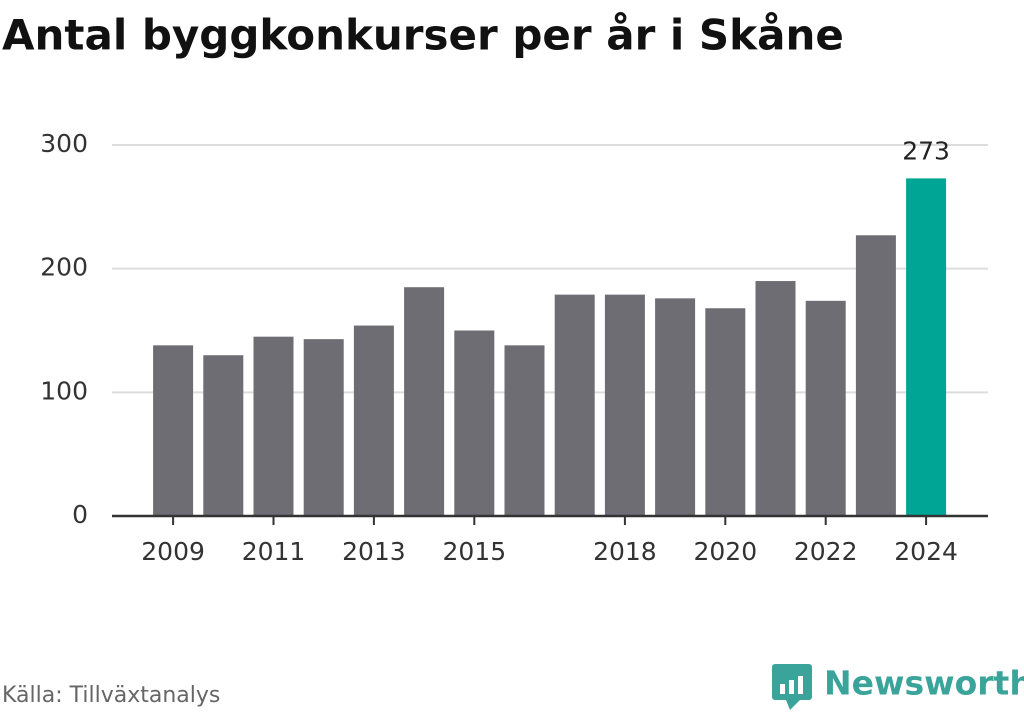 The image size is (1024, 717). What do you see at coordinates (64, 143) in the screenshot?
I see `y-tick-label: 300` at bounding box center [64, 143].